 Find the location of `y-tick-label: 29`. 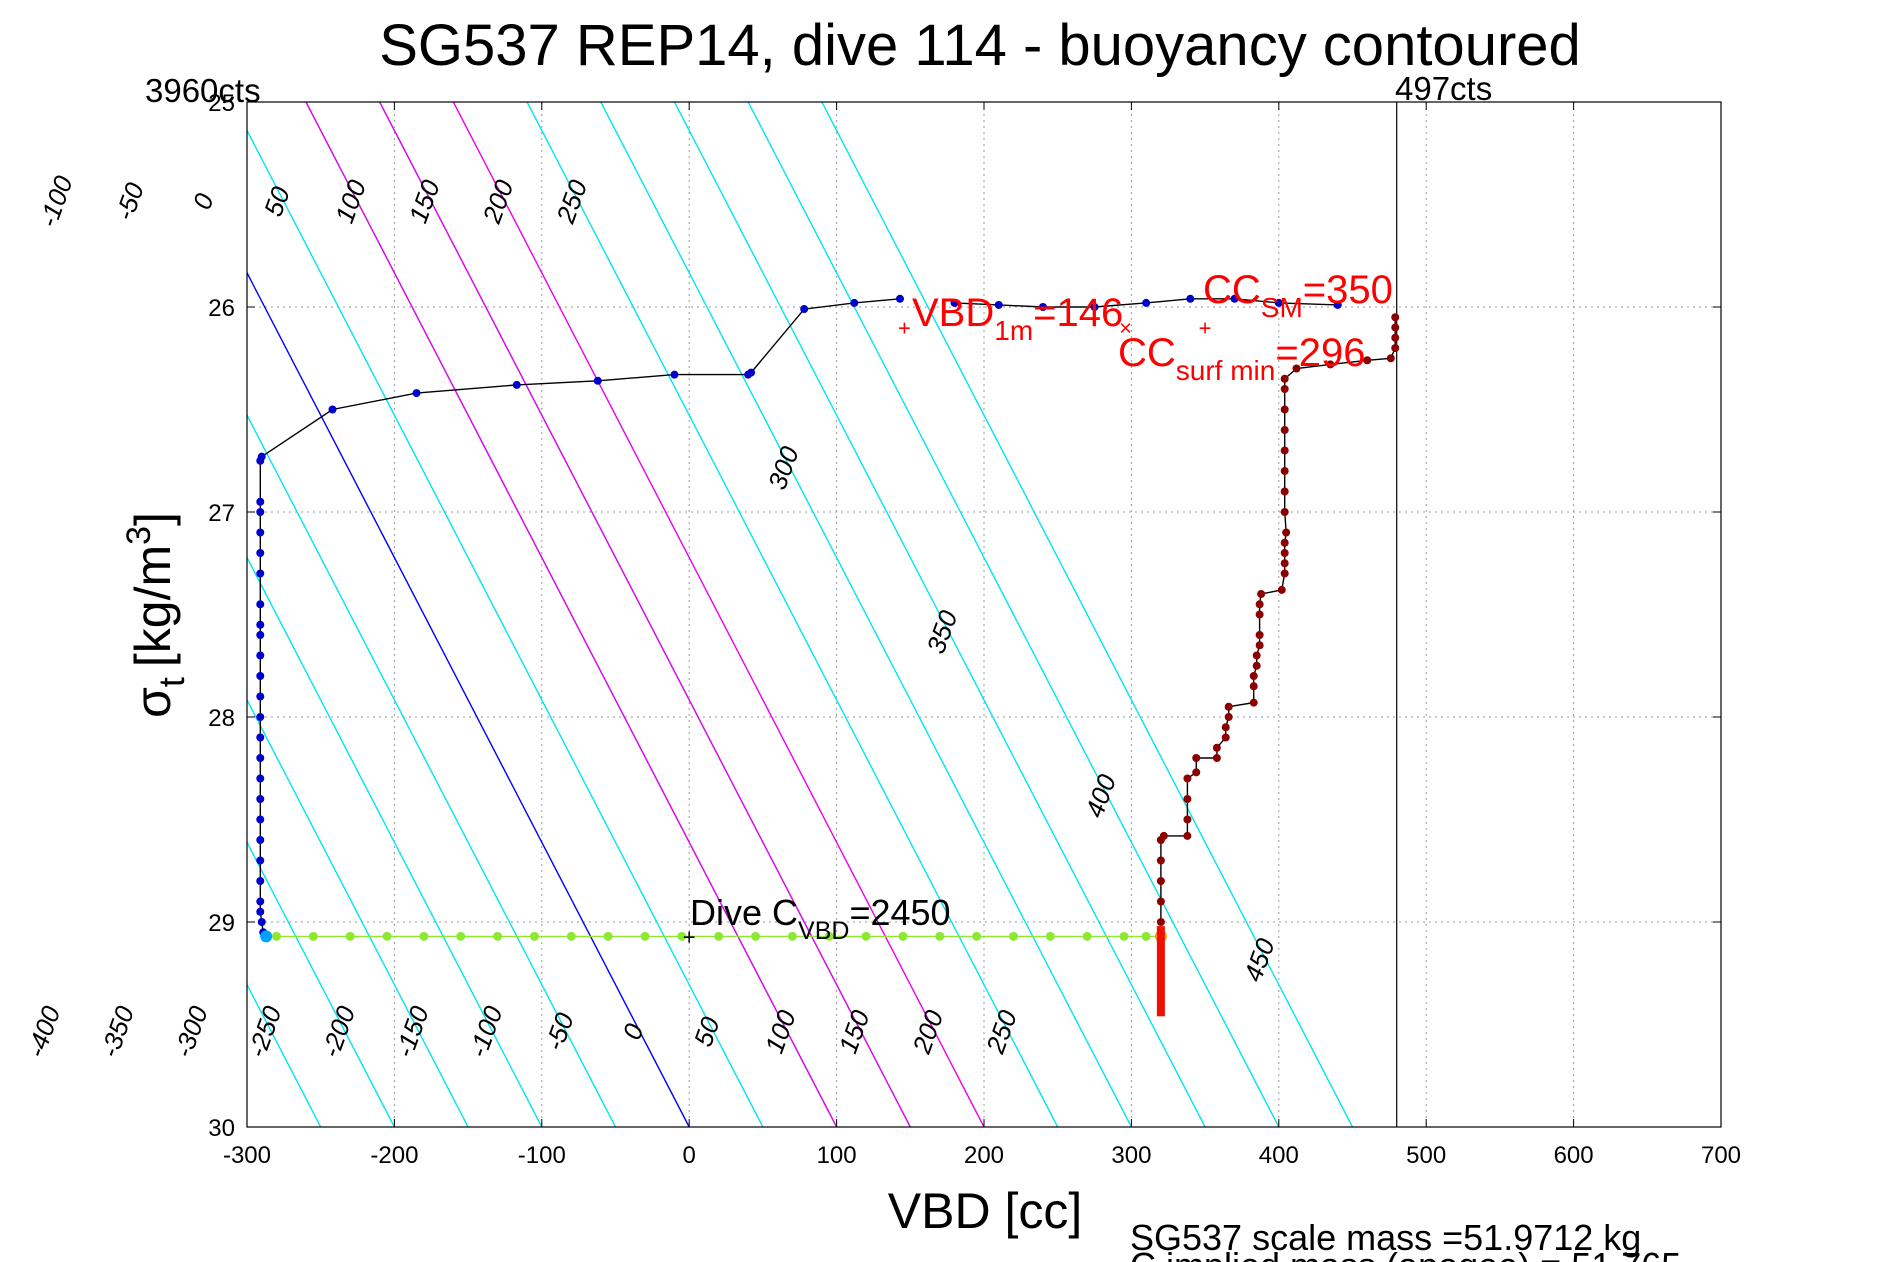

y-tick-label: 29 is located at coordinates (221, 923).